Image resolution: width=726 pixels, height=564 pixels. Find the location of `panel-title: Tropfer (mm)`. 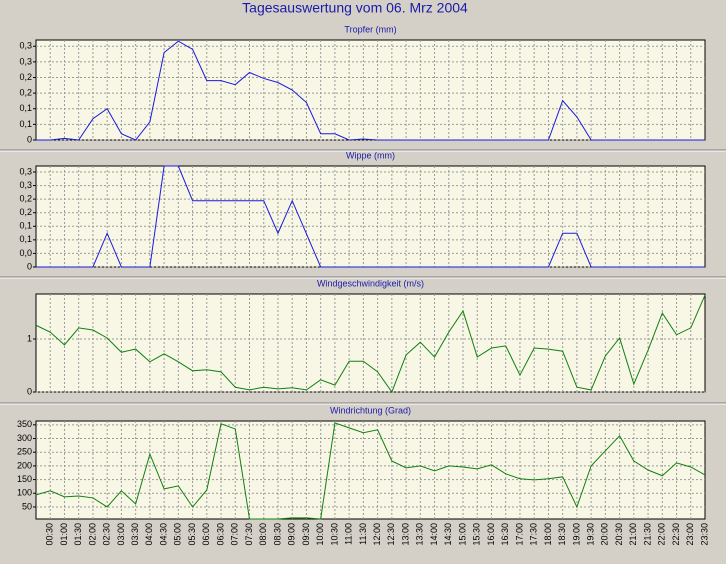

panel-title: Tropfer (mm) is located at coordinates (370, 29).